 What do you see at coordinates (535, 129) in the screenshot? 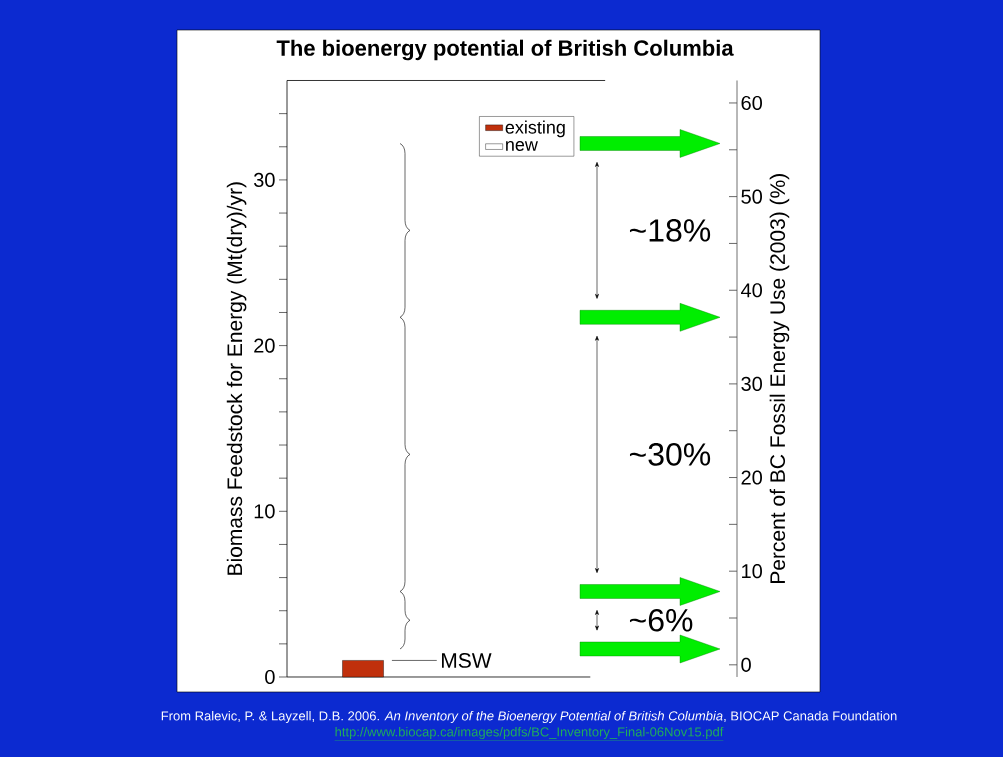
I see `legend-label: existing` at bounding box center [535, 129].